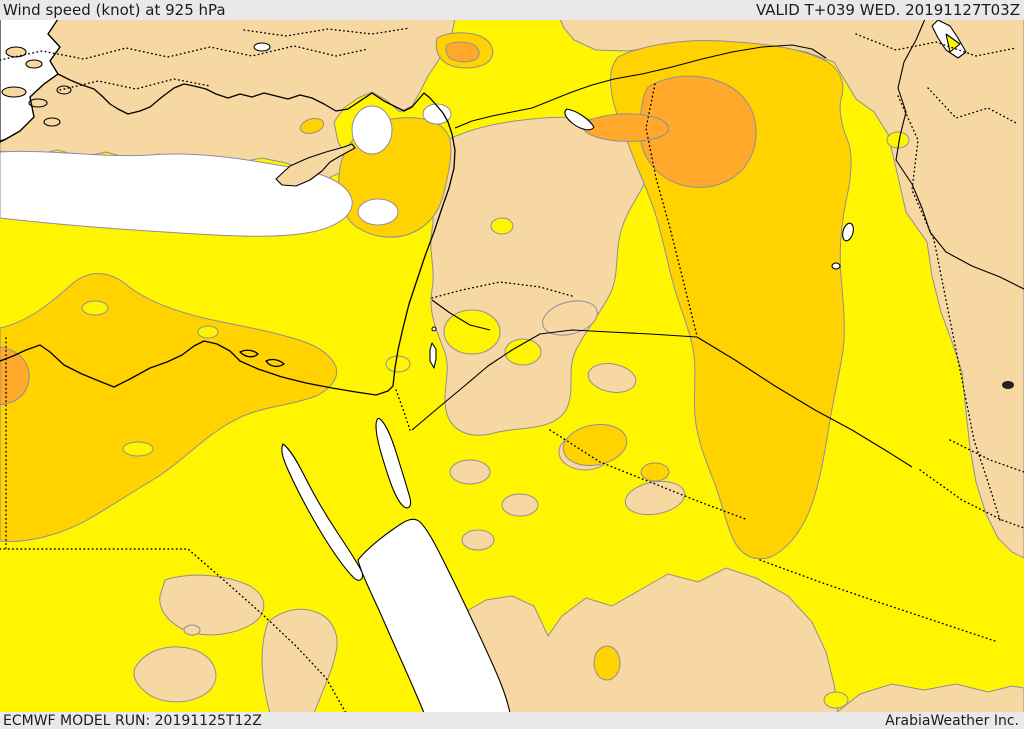 The image size is (1024, 729). I want to click on border-jordan-syria, so click(502, 290).